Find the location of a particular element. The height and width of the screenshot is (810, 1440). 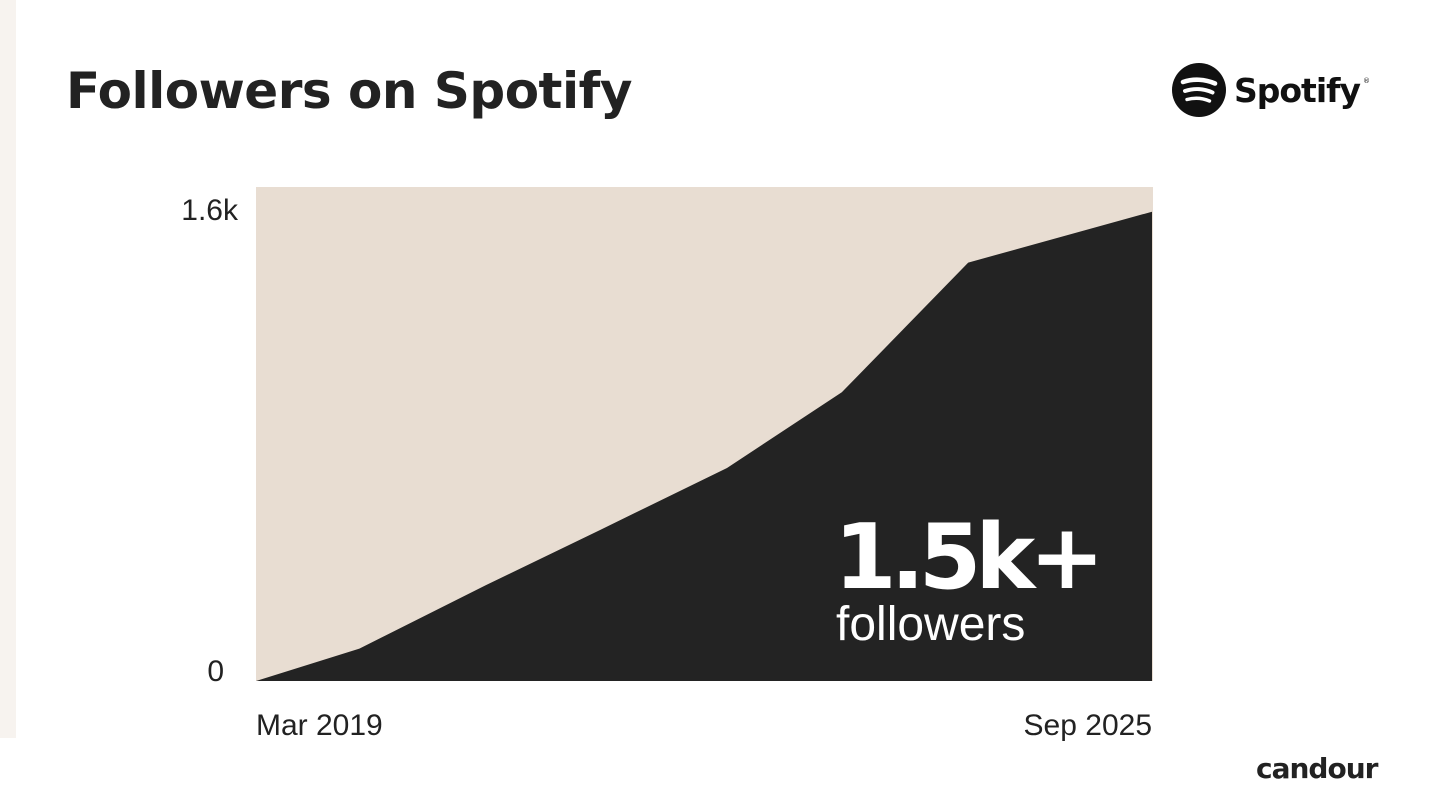

x-tick-label-start: Mar 2019 is located at coordinates (319, 725).